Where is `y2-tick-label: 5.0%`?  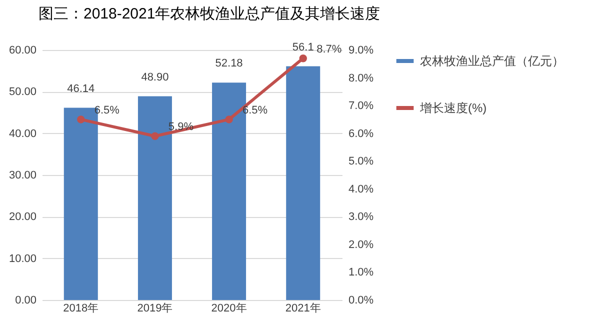
y2-tick-label: 5.0% is located at coordinates (361, 162).